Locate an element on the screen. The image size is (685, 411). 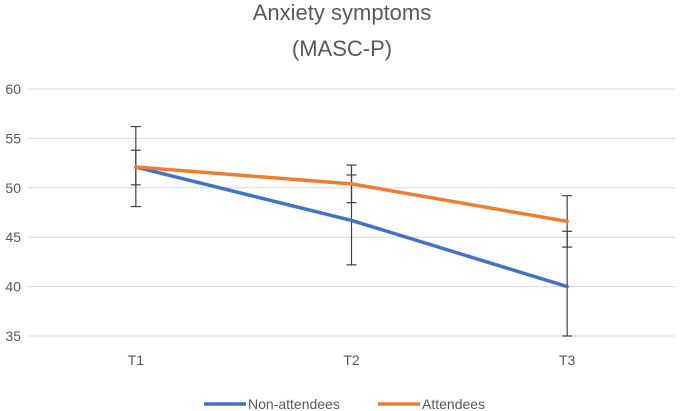
x-tick-label: T2 is located at coordinates (351, 360).